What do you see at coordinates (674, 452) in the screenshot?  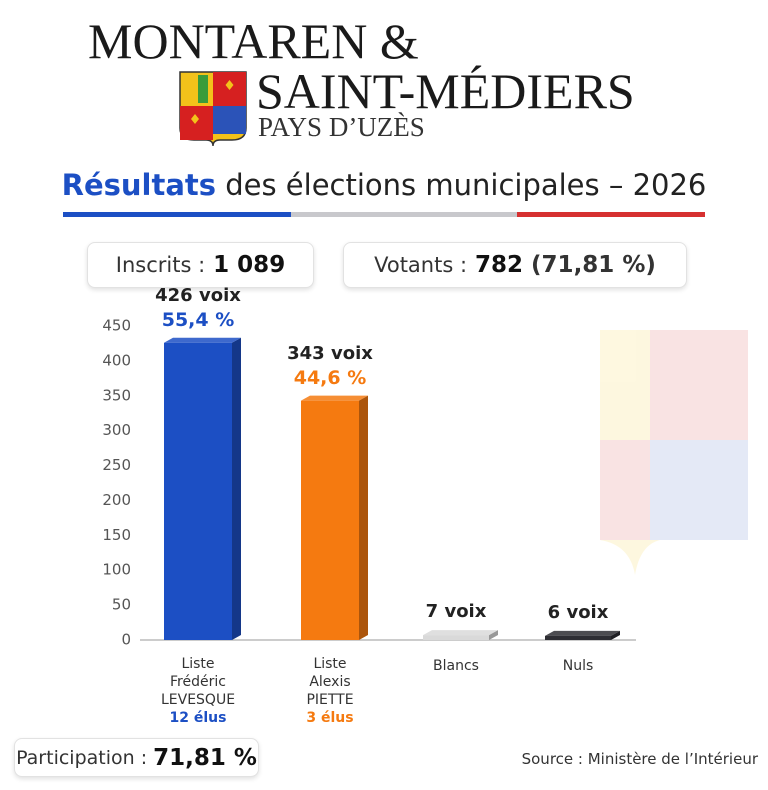 I see `watermark` at bounding box center [674, 452].